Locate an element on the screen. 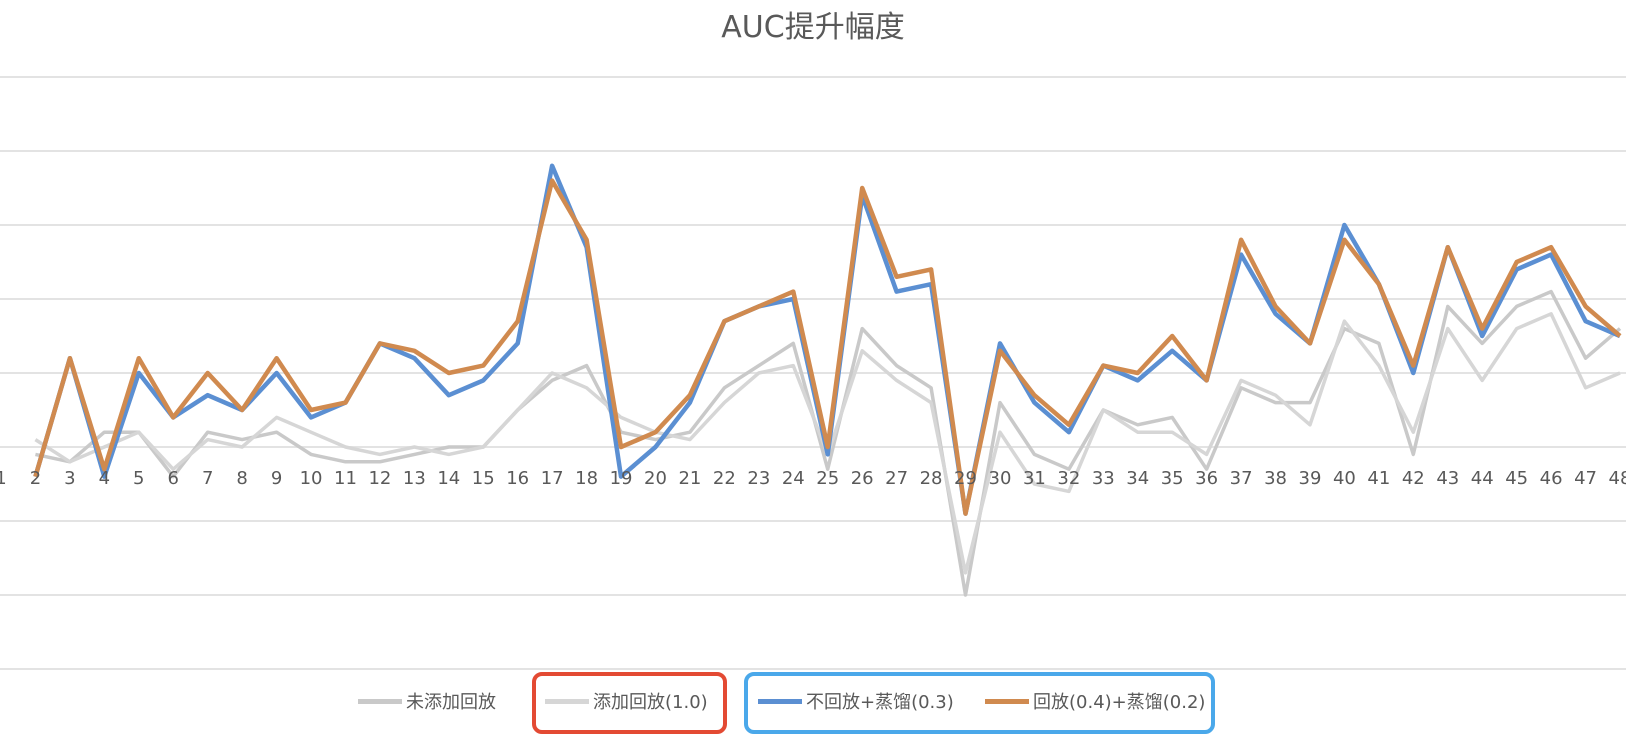  x-tick-label: 19 is located at coordinates (621, 478).